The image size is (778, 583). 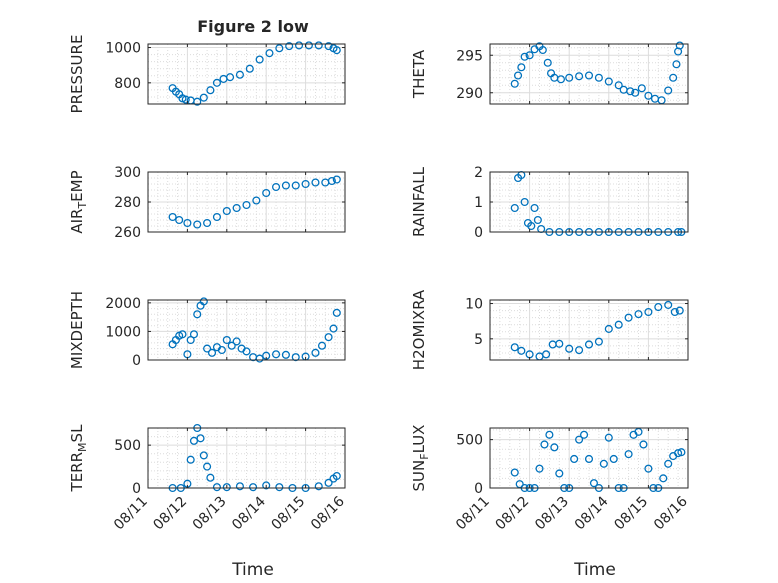 I want to click on x-tick-label: 08/12, so click(x=513, y=514).